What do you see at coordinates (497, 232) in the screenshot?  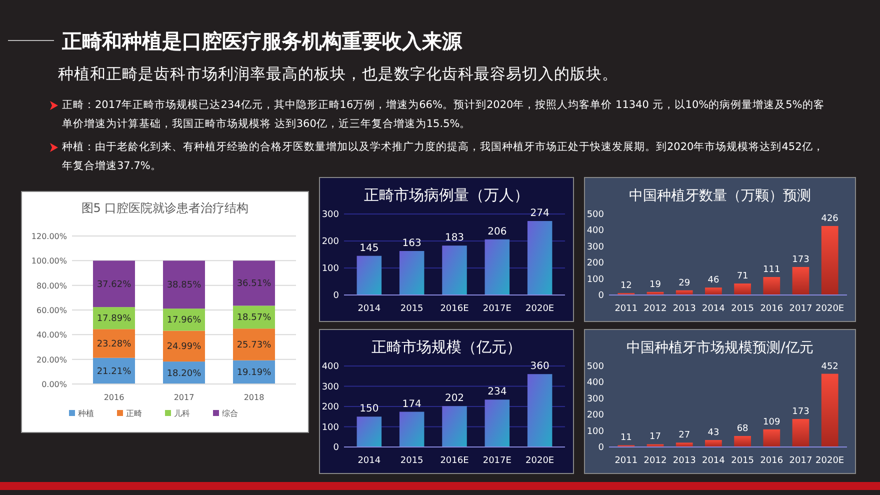 I see `data-label: 206` at bounding box center [497, 232].